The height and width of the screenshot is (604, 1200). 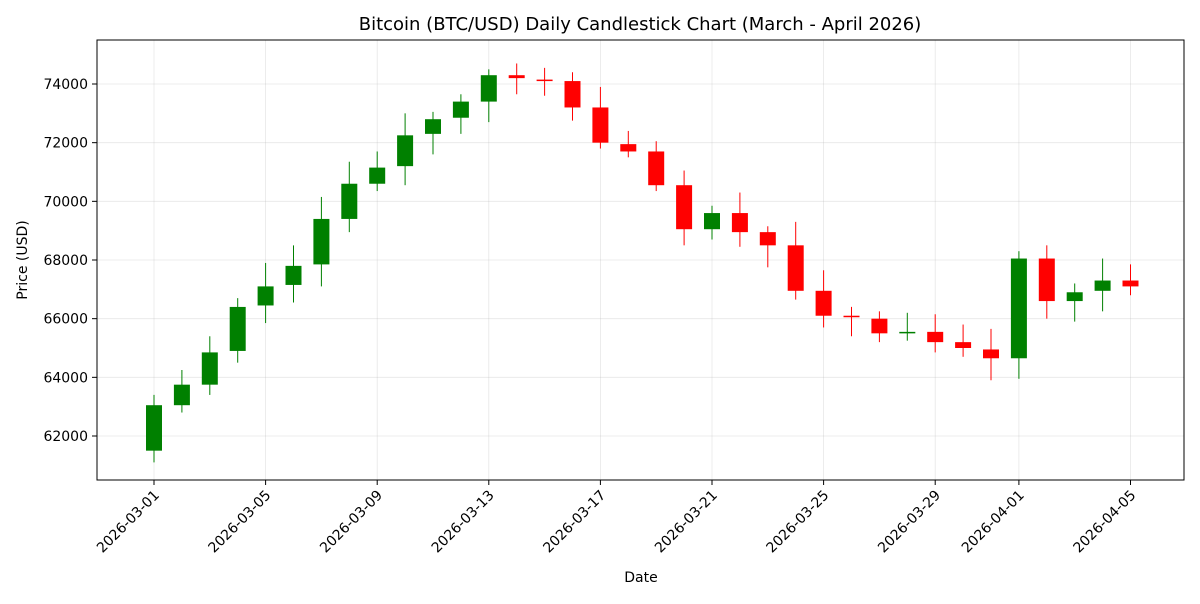 I want to click on y-tick-label: 72000, so click(x=65, y=144).